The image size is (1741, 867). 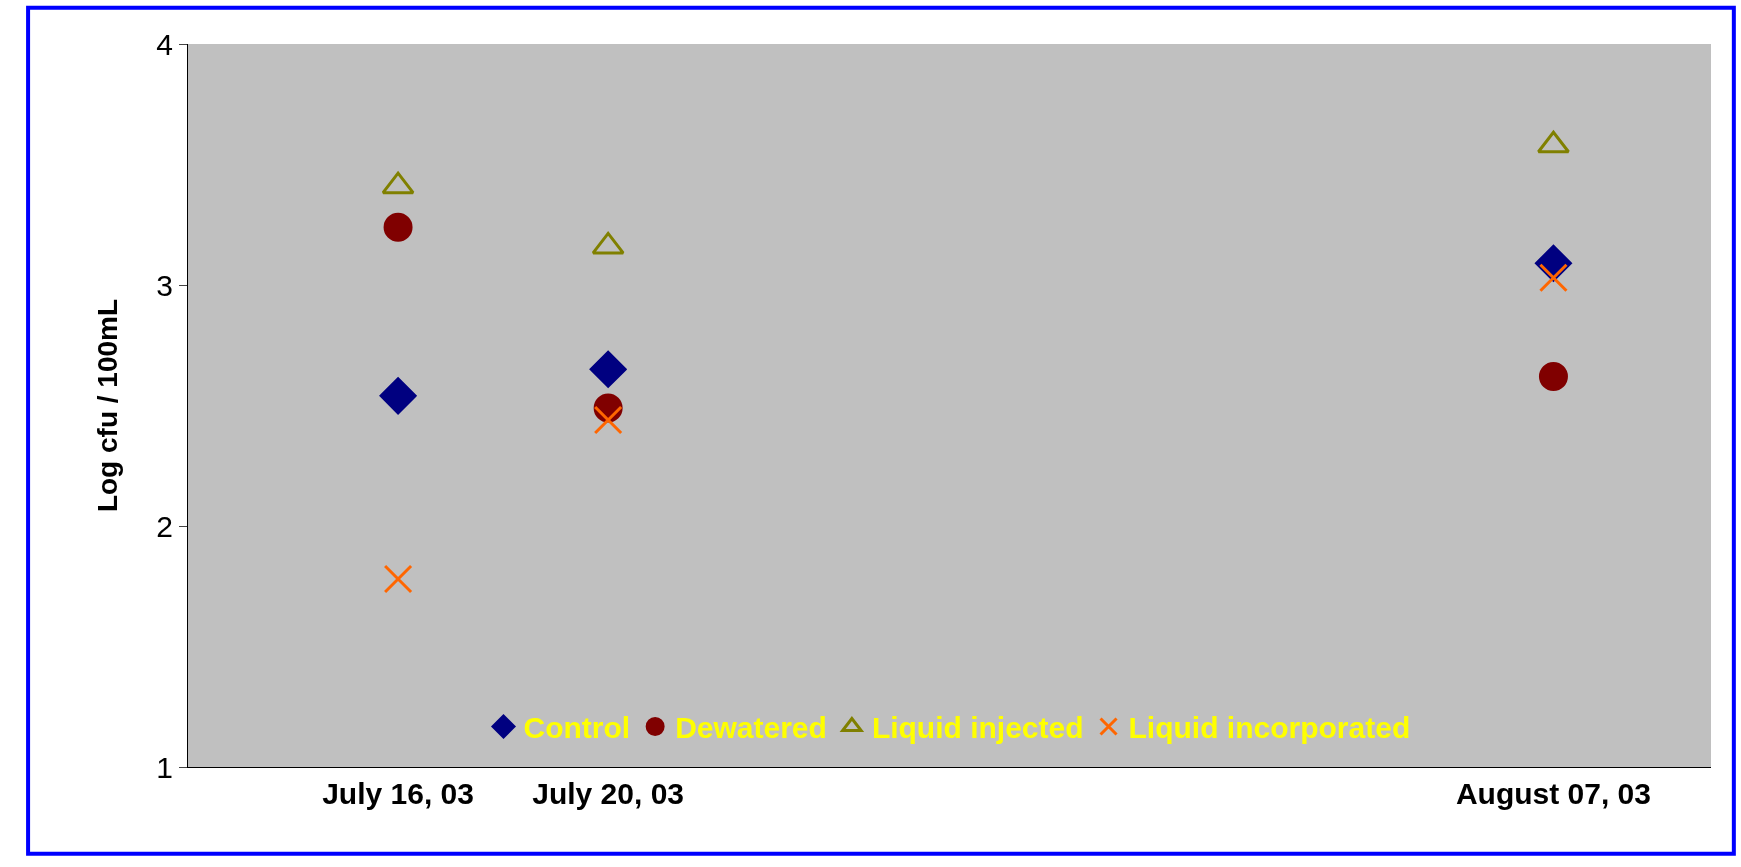 What do you see at coordinates (108, 405) in the screenshot?
I see `y-axis-title: Log cfu / 100mL` at bounding box center [108, 405].